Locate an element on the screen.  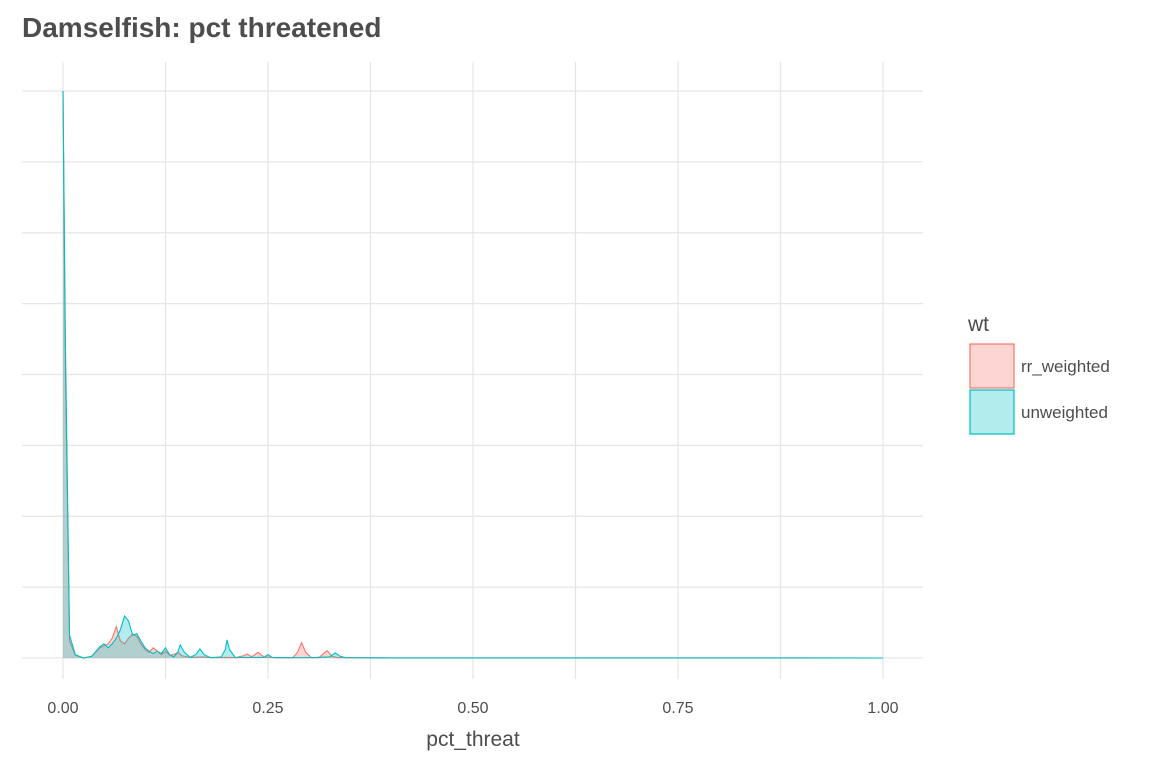
legend-key-rr_weighted is located at coordinates (992, 366).